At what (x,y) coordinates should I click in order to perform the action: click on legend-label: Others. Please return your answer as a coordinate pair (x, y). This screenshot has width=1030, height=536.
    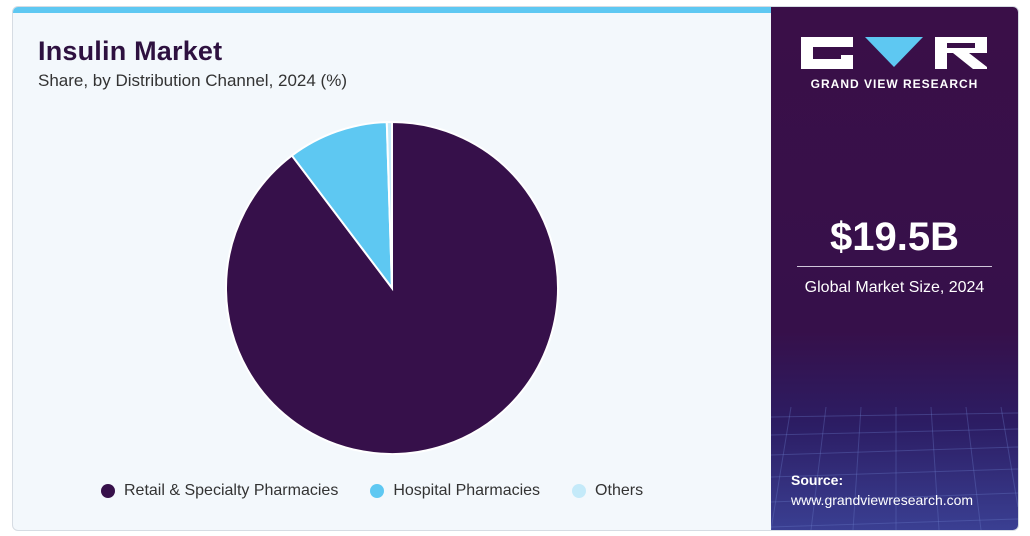
    Looking at the image, I should click on (619, 490).